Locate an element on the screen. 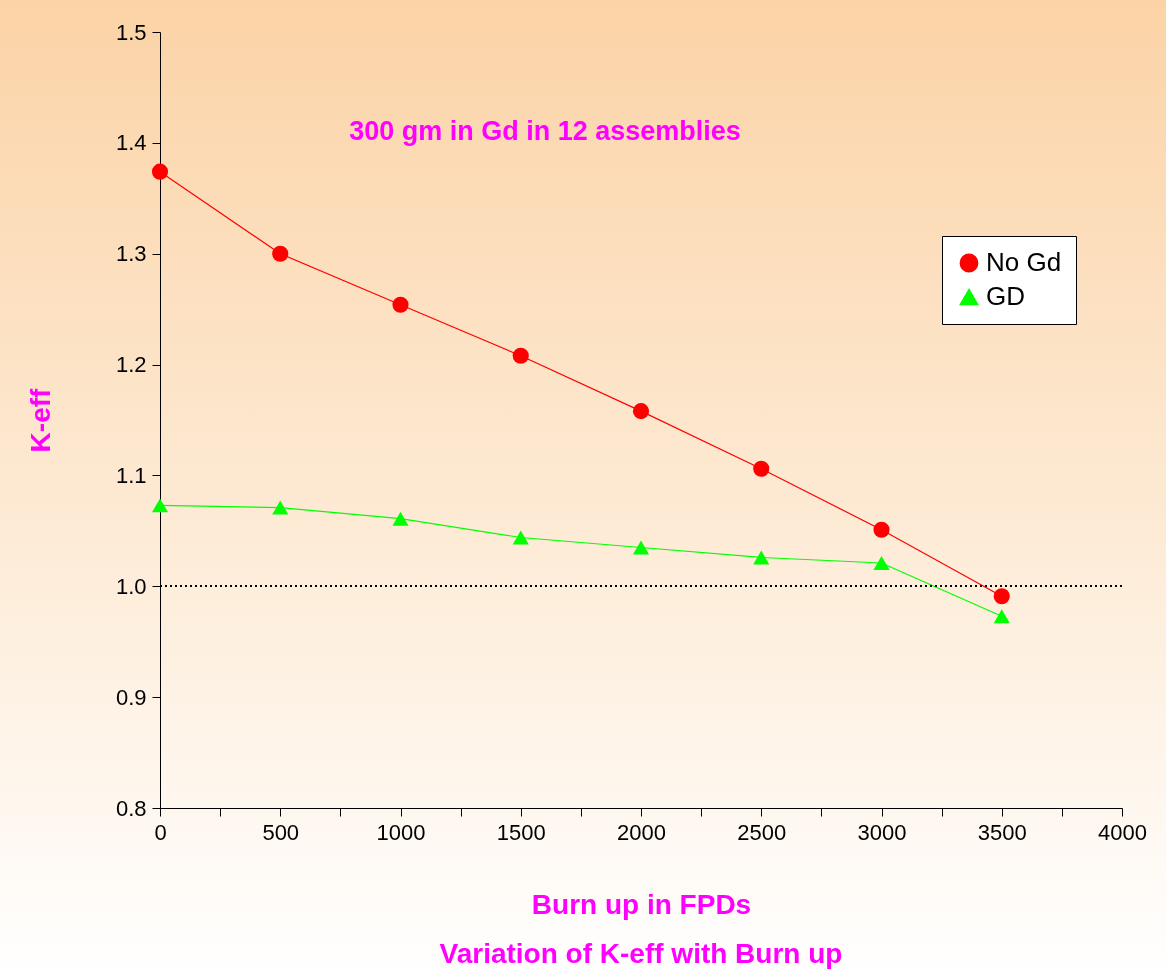  y-tick-label: 1.0 is located at coordinates (131, 586).